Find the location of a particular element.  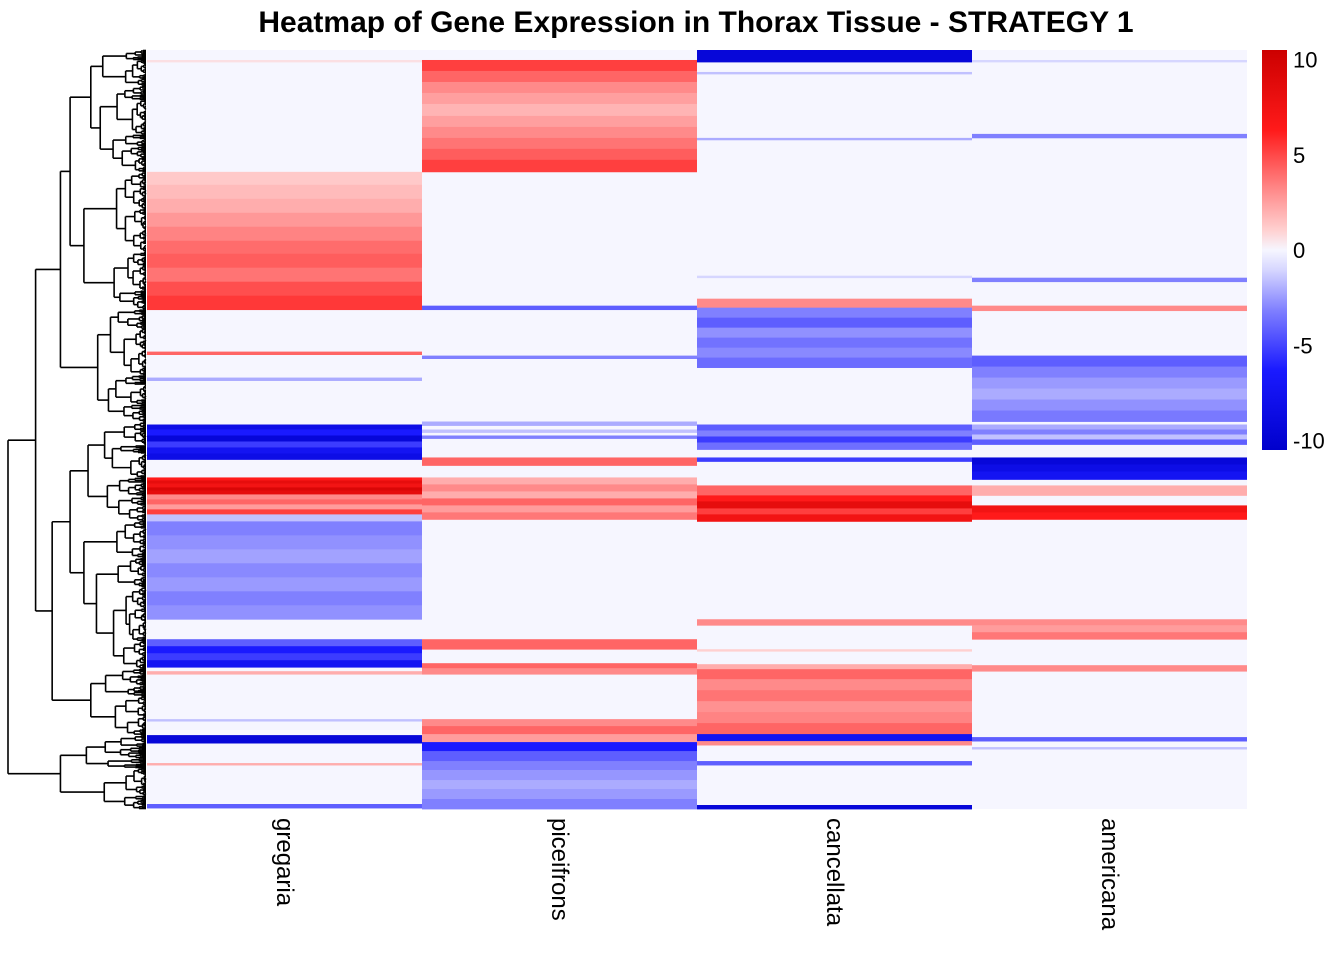

legend-tick-label: -10 is located at coordinates (1309, 441).